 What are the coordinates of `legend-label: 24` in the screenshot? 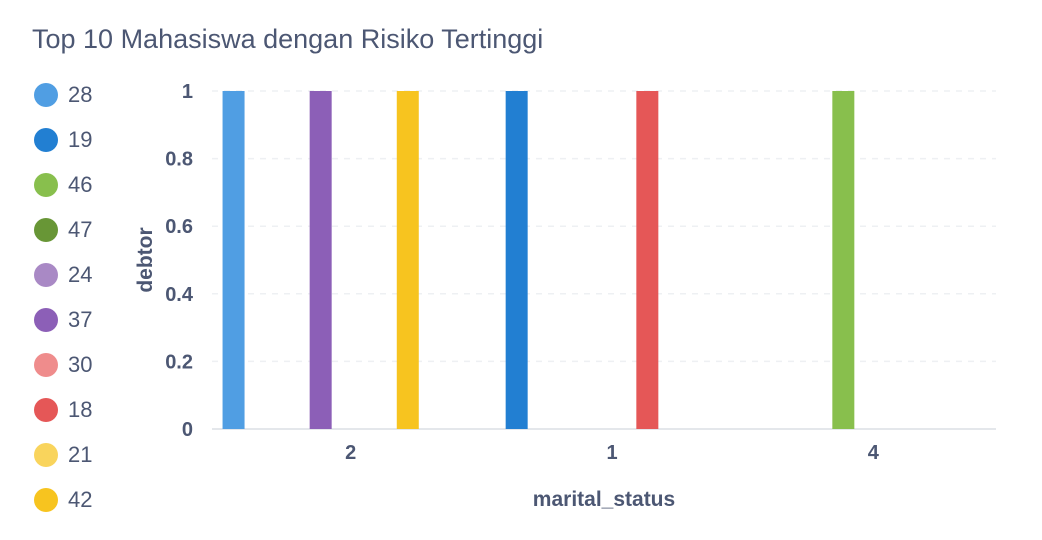 It's located at (80, 274).